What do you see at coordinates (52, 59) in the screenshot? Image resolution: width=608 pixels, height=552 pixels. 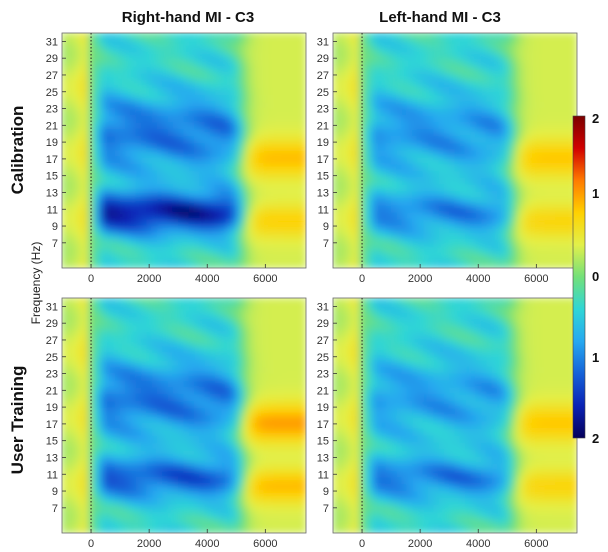 I see `y-tick-label: 29` at bounding box center [52, 59].